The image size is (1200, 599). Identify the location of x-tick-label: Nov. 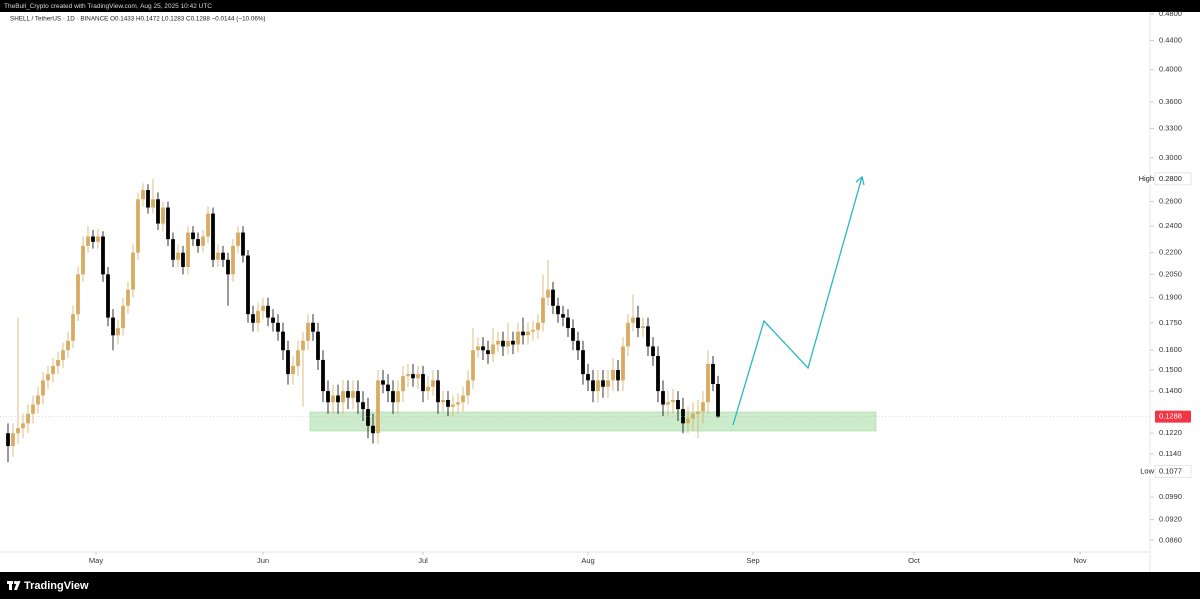
(1080, 560).